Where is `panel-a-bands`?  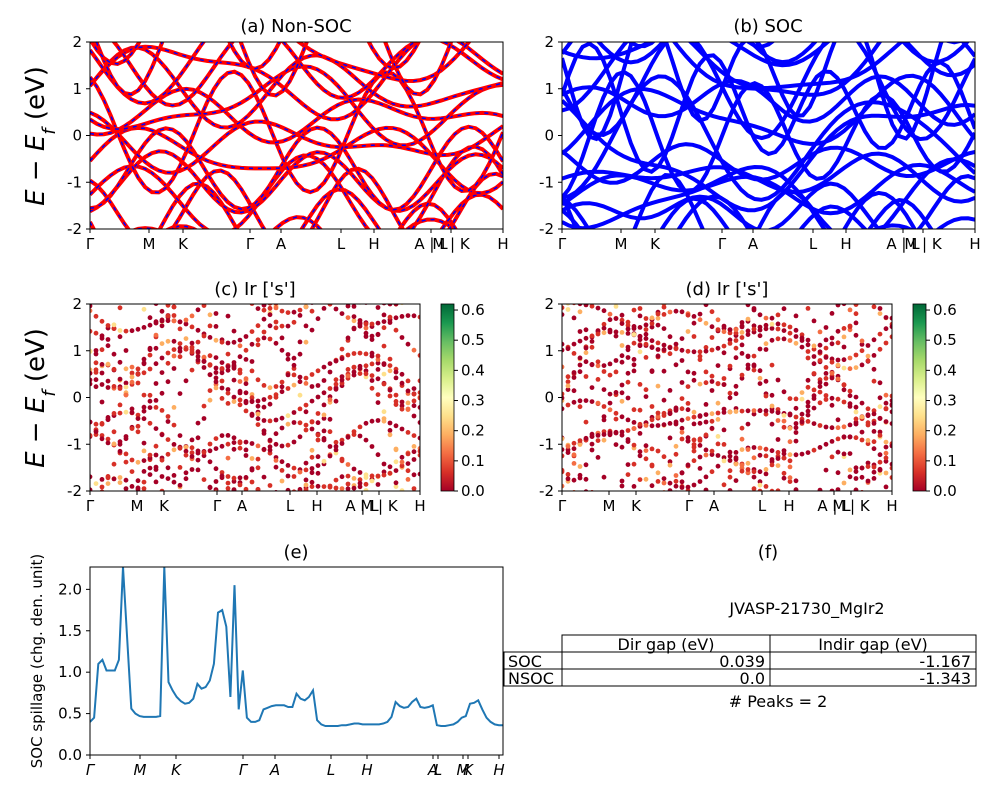
panel-a-bands is located at coordinates (296, 135).